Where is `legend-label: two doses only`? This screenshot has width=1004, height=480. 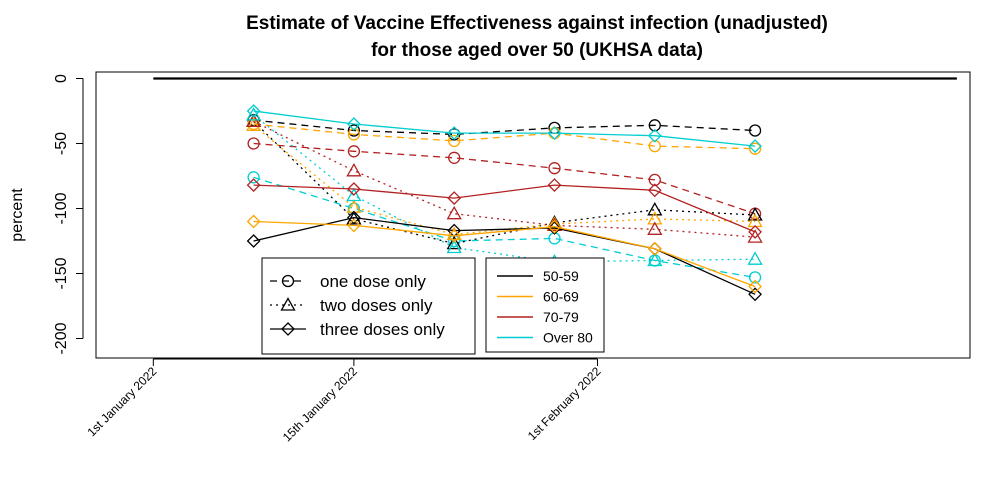 legend-label: two doses only is located at coordinates (376, 305).